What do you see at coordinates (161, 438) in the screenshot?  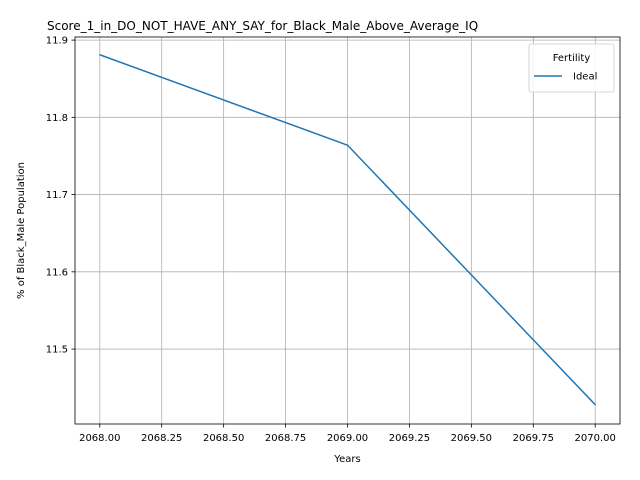 I see `x-tick-label: 2068.25` at bounding box center [161, 438].